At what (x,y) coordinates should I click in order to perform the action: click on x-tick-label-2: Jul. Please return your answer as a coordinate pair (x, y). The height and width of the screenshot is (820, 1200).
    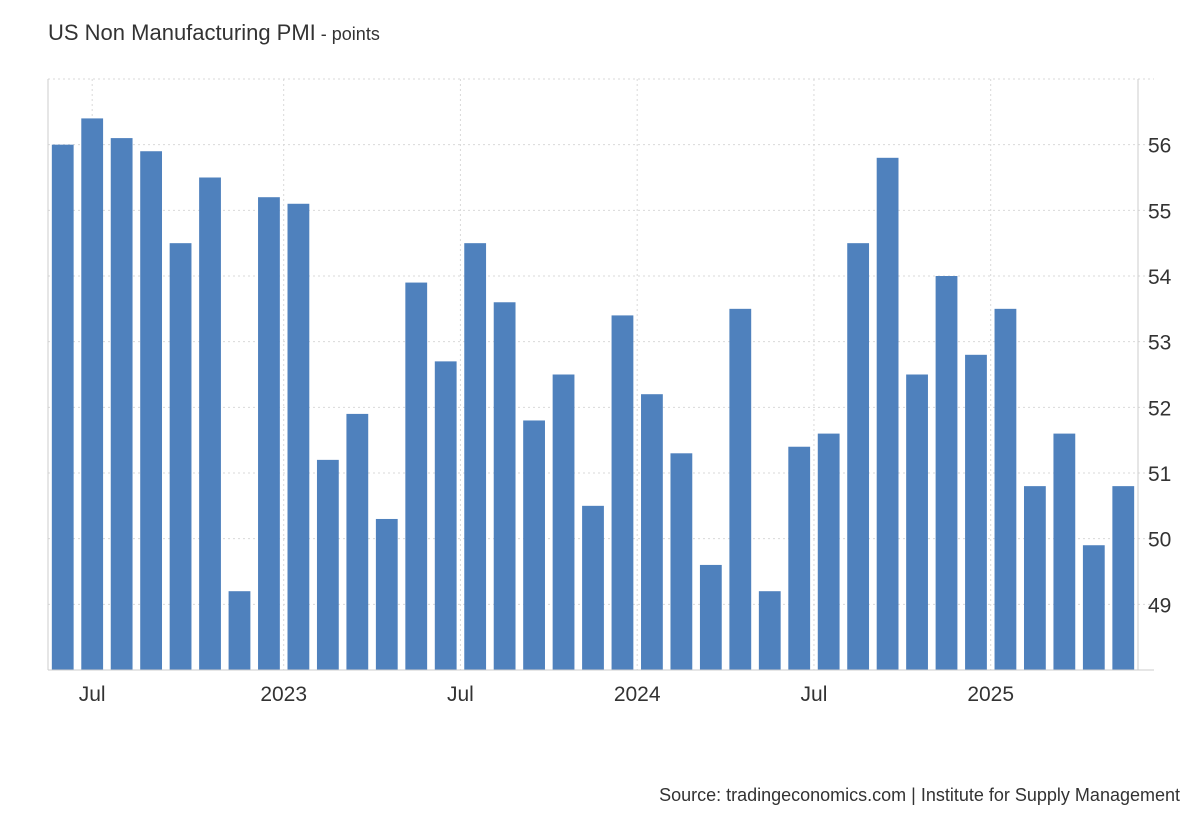
    Looking at the image, I should click on (460, 694).